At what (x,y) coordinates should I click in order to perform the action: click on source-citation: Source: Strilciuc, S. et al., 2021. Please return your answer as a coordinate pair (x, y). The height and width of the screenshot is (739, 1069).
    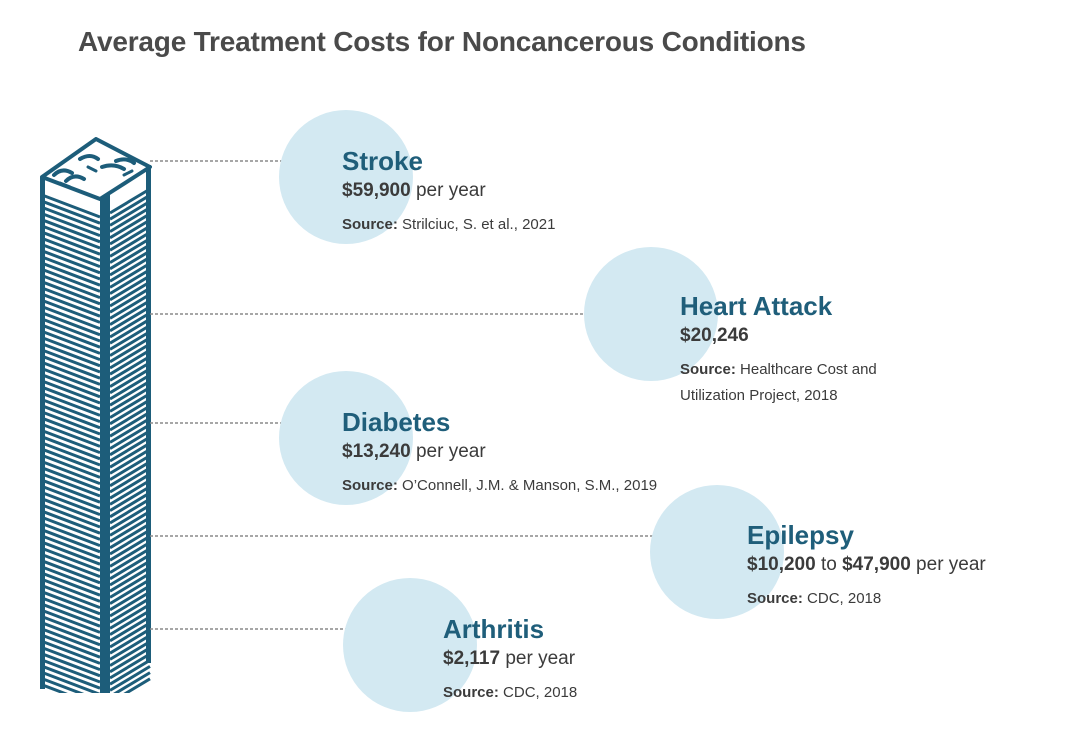
    Looking at the image, I should click on (448, 225).